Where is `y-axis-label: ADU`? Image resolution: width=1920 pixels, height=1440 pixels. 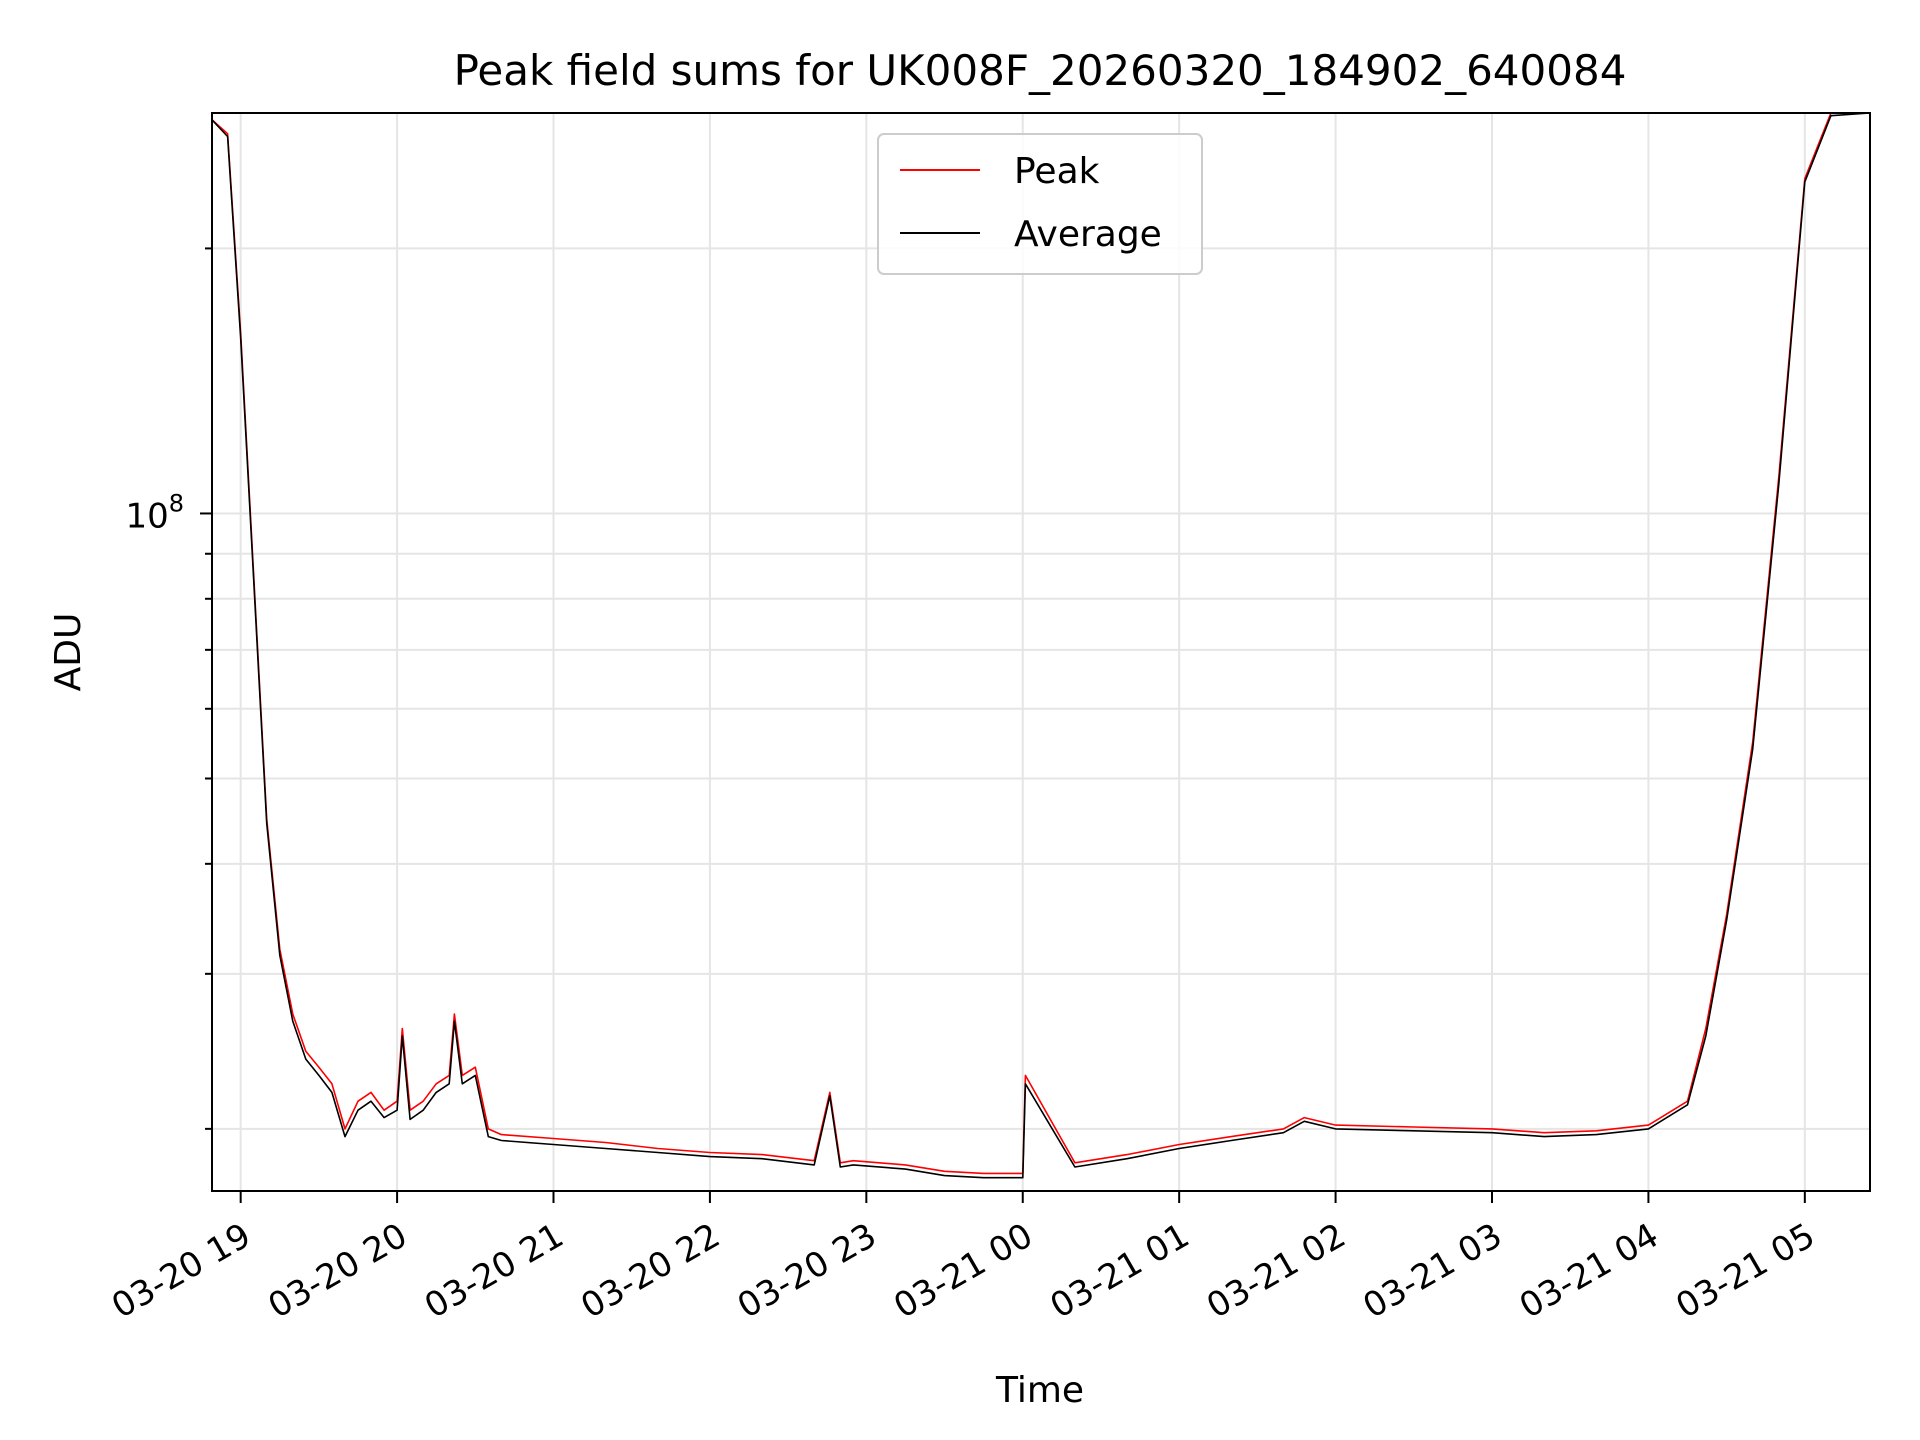 y-axis-label: ADU is located at coordinates (68, 652).